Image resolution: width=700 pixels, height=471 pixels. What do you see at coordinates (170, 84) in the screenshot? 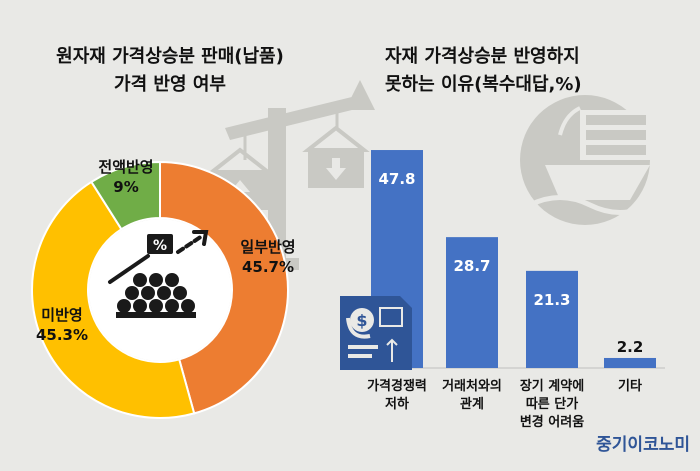
I see `pie-title-line-2: 가격 반영 여부` at bounding box center [170, 84].